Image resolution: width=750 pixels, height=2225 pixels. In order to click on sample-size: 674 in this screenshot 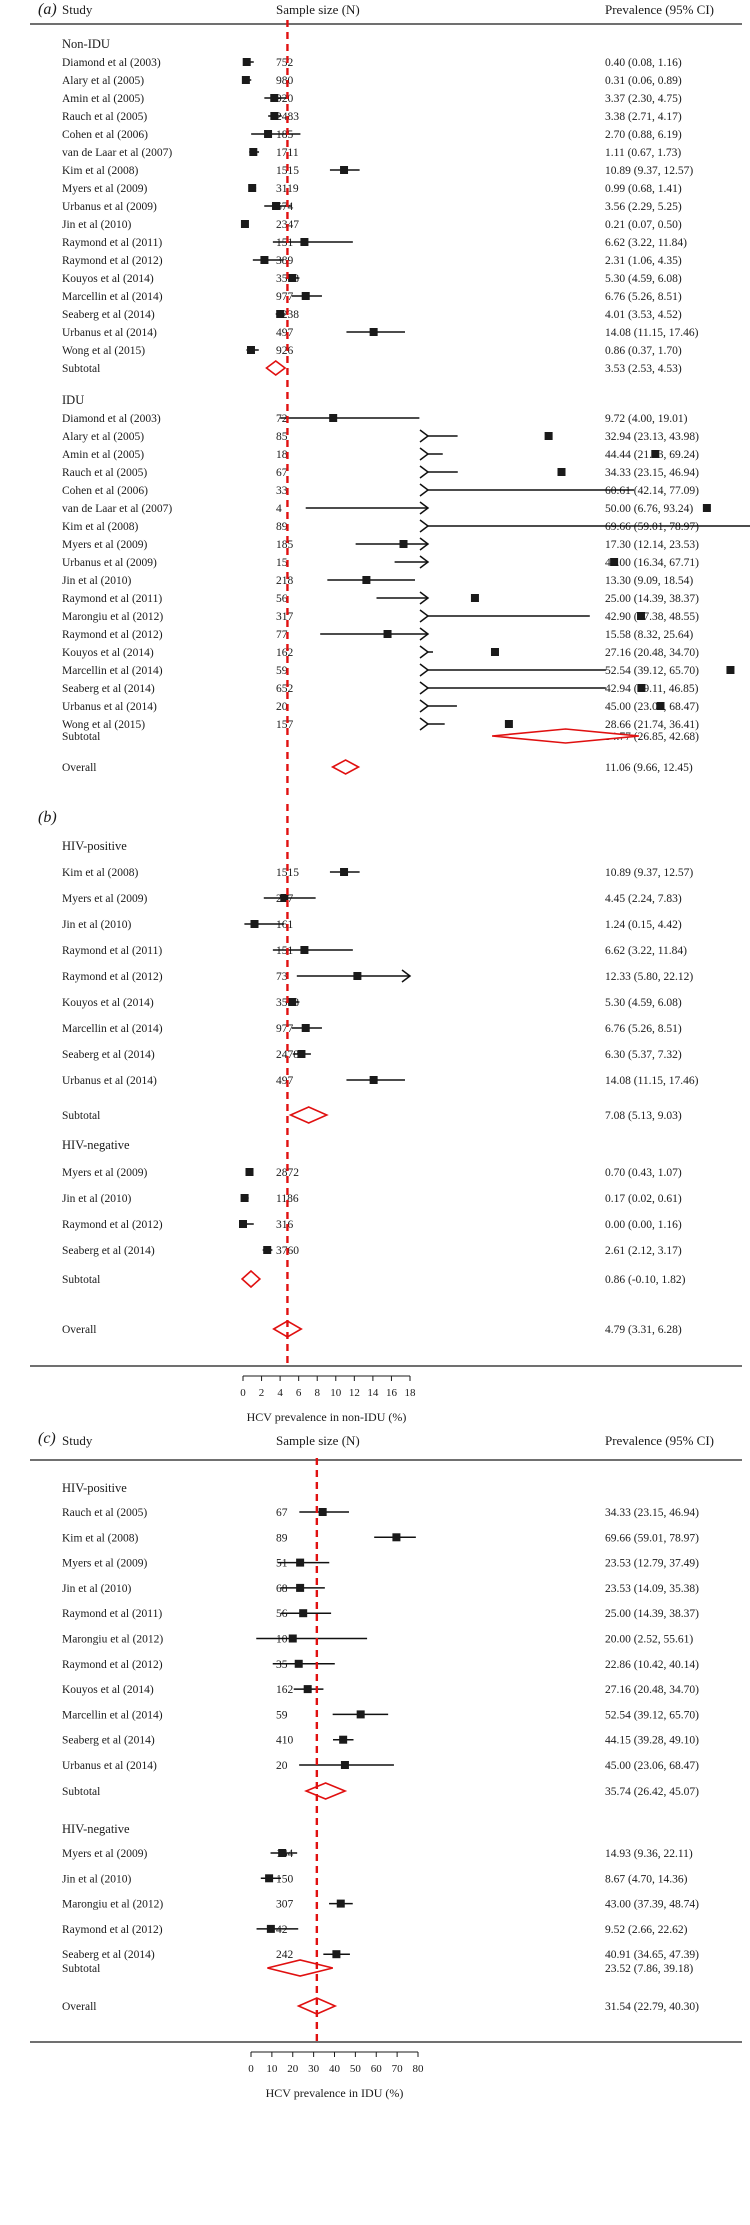, I will do `click(285, 207)`.